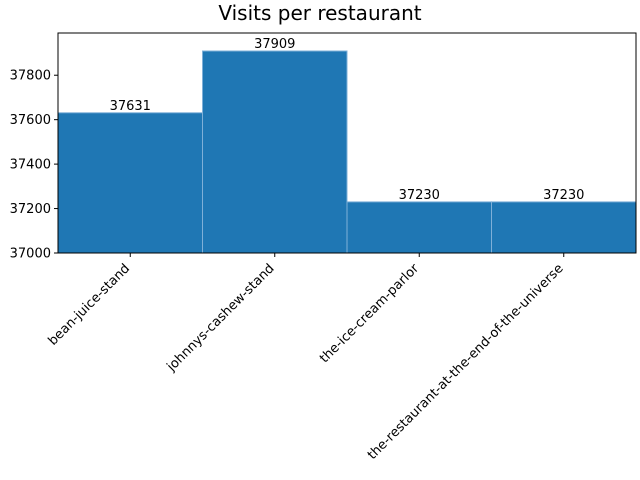 This screenshot has width=640, height=480. I want to click on bar-the-restaurant-at-the-end-of-the-universe, so click(564, 227).